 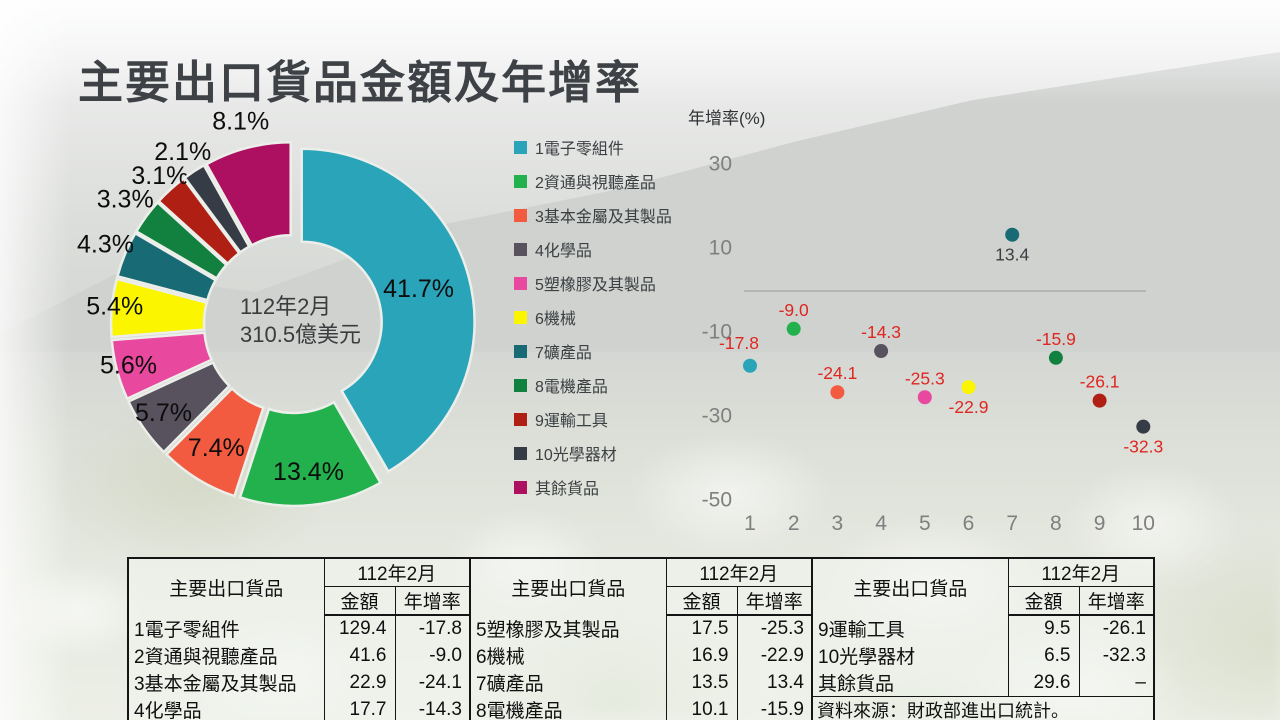 What do you see at coordinates (1012, 523) in the screenshot?
I see `x-tick-label-7: 7` at bounding box center [1012, 523].